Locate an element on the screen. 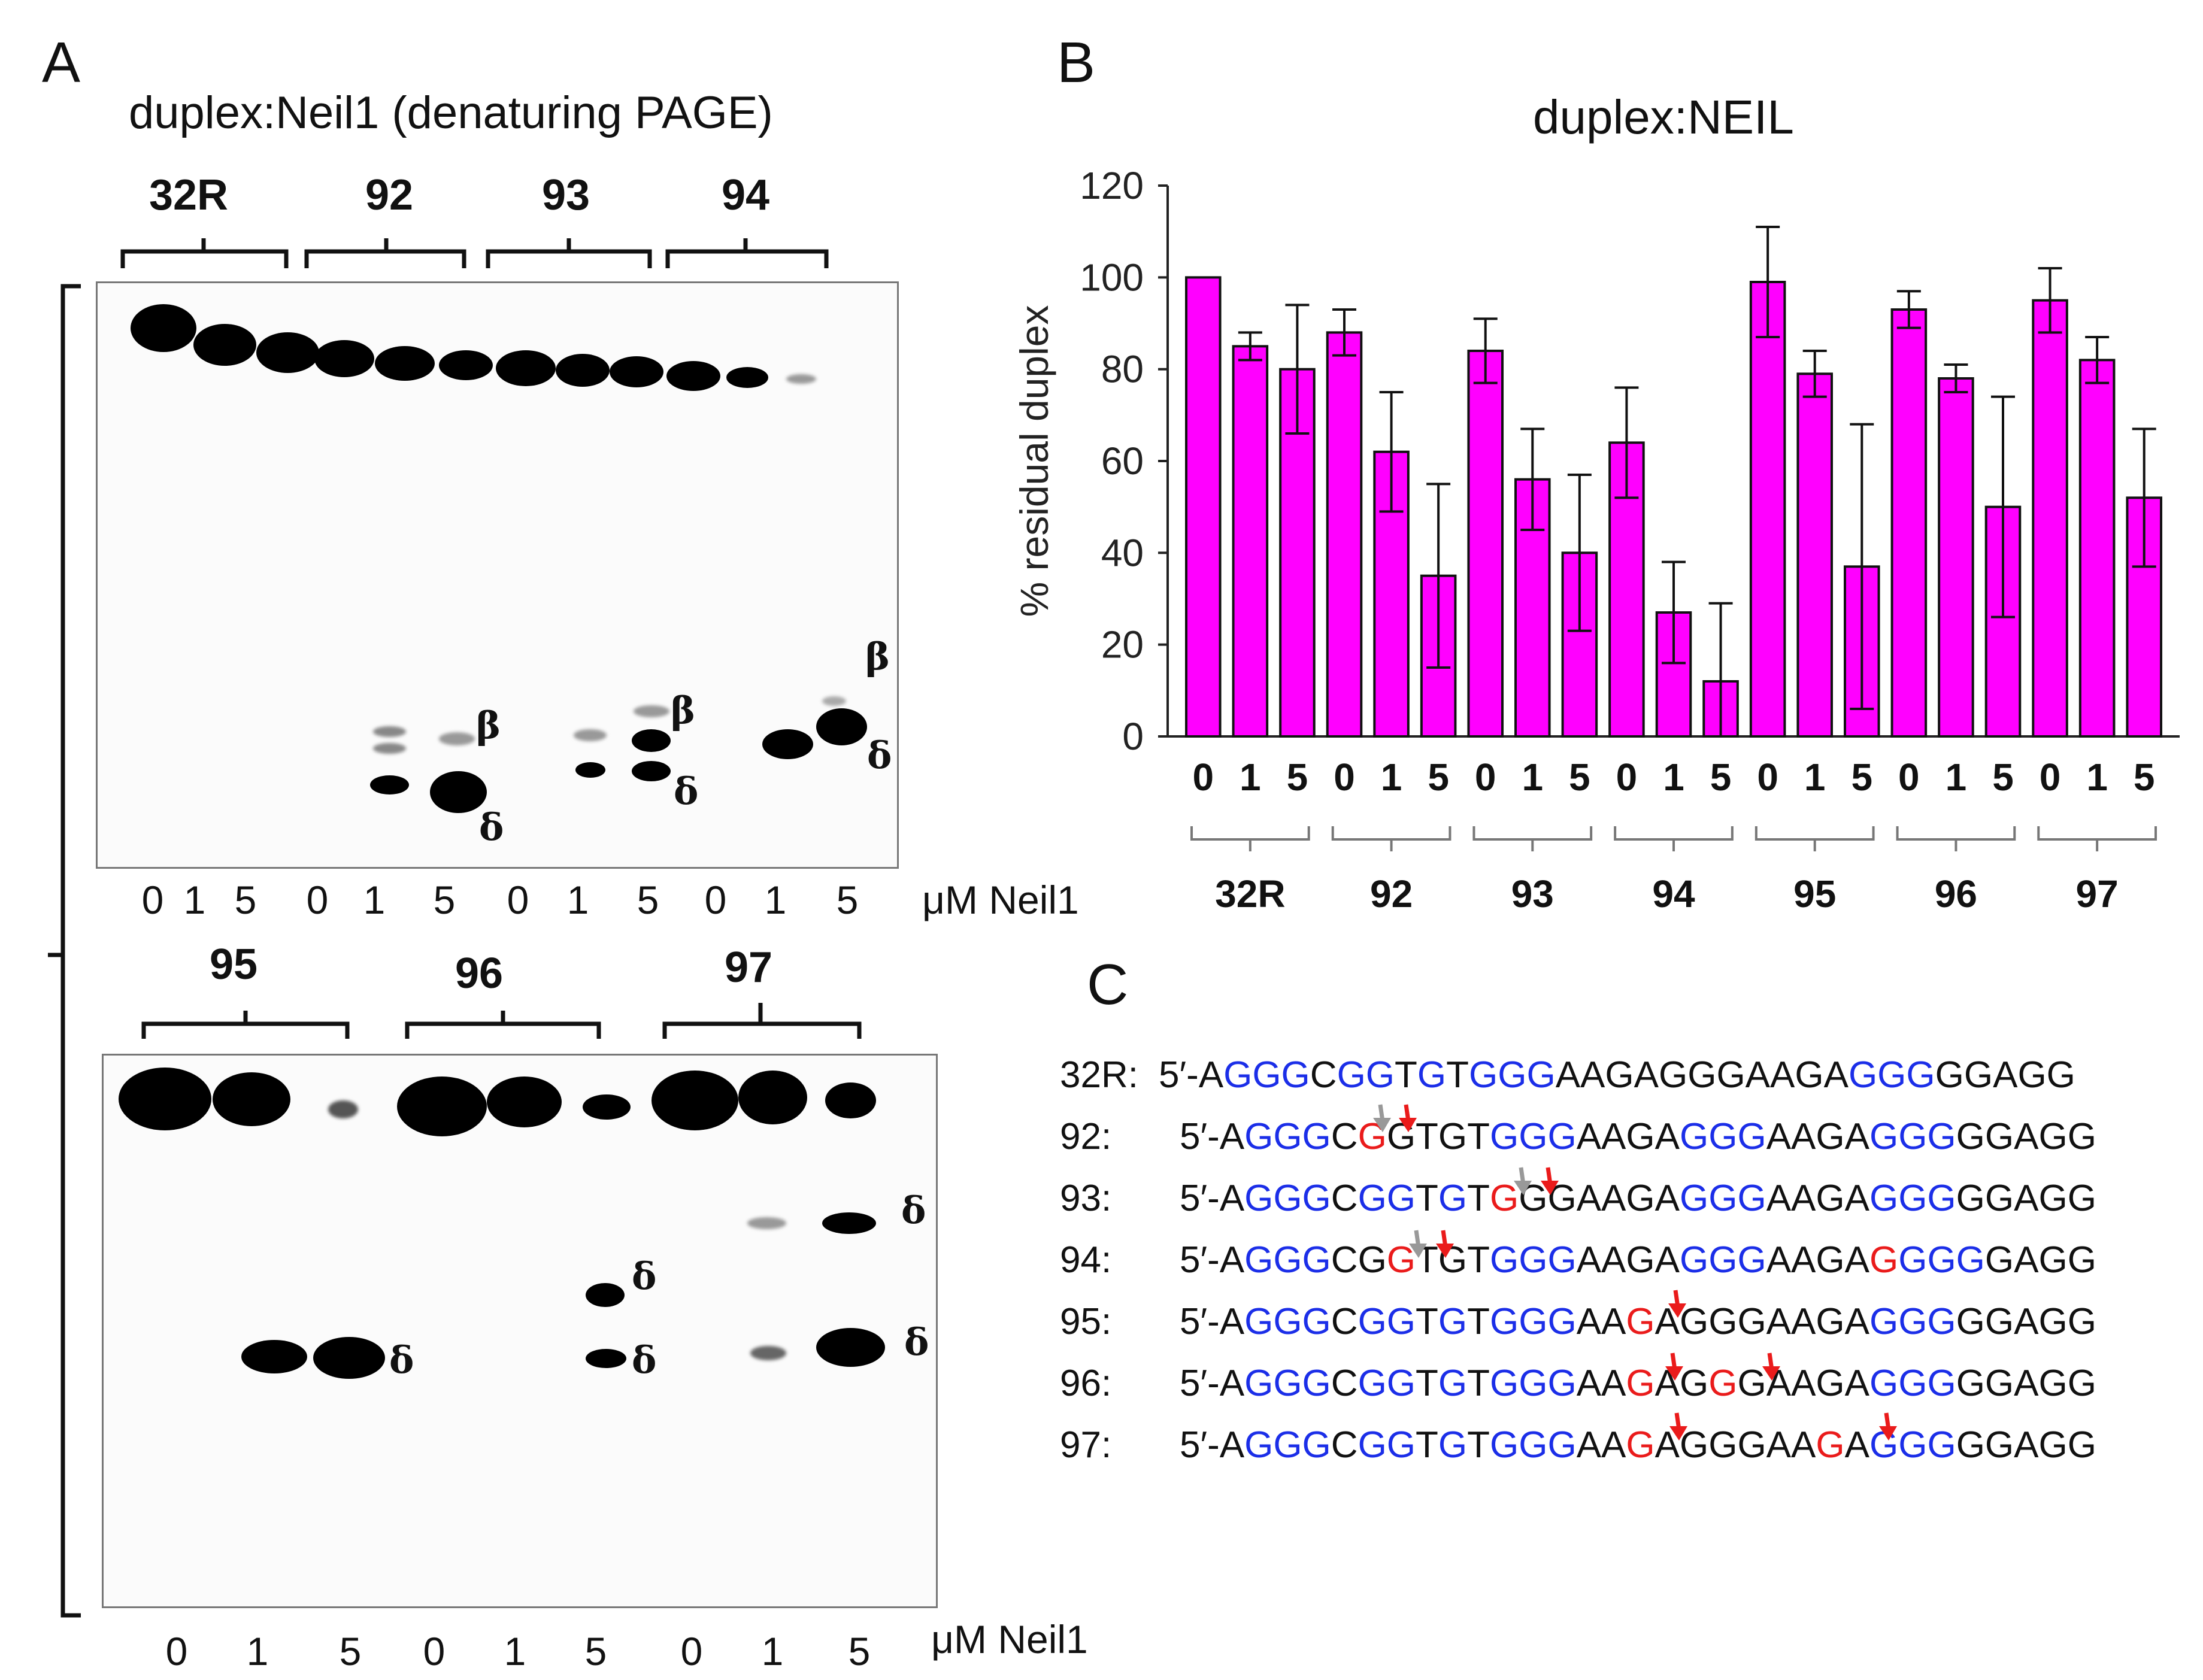 The height and width of the screenshot is (1680, 2203). sequence-name: 94: is located at coordinates (1086, 1260).